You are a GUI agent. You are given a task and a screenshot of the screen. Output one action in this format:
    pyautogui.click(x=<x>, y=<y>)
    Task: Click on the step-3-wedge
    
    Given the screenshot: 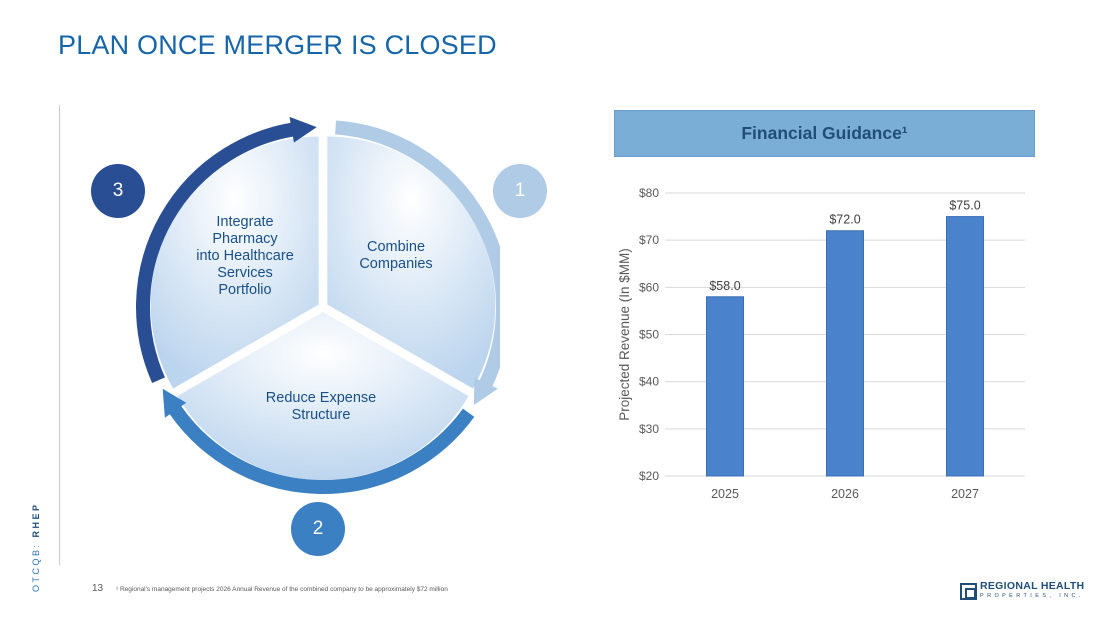 What is the action you would take?
    pyautogui.click(x=234, y=262)
    